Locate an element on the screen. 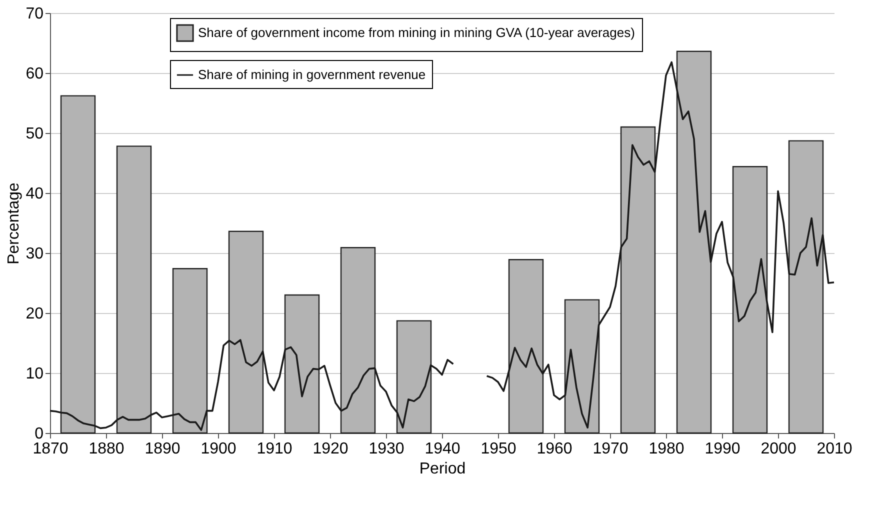  x-tick-label: 1910 is located at coordinates (274, 449).